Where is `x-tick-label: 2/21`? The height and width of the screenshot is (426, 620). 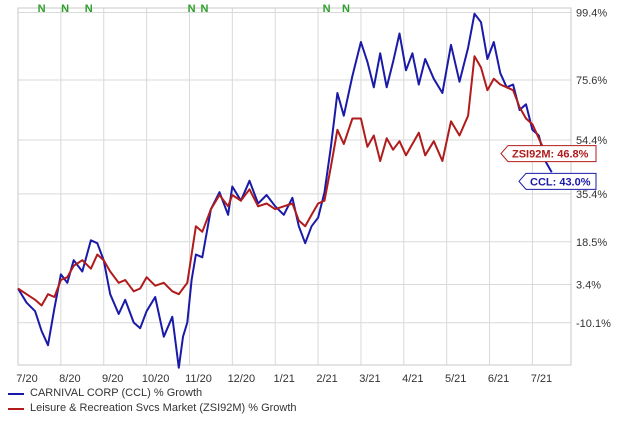 x-tick-label: 2/21 is located at coordinates (326, 379).